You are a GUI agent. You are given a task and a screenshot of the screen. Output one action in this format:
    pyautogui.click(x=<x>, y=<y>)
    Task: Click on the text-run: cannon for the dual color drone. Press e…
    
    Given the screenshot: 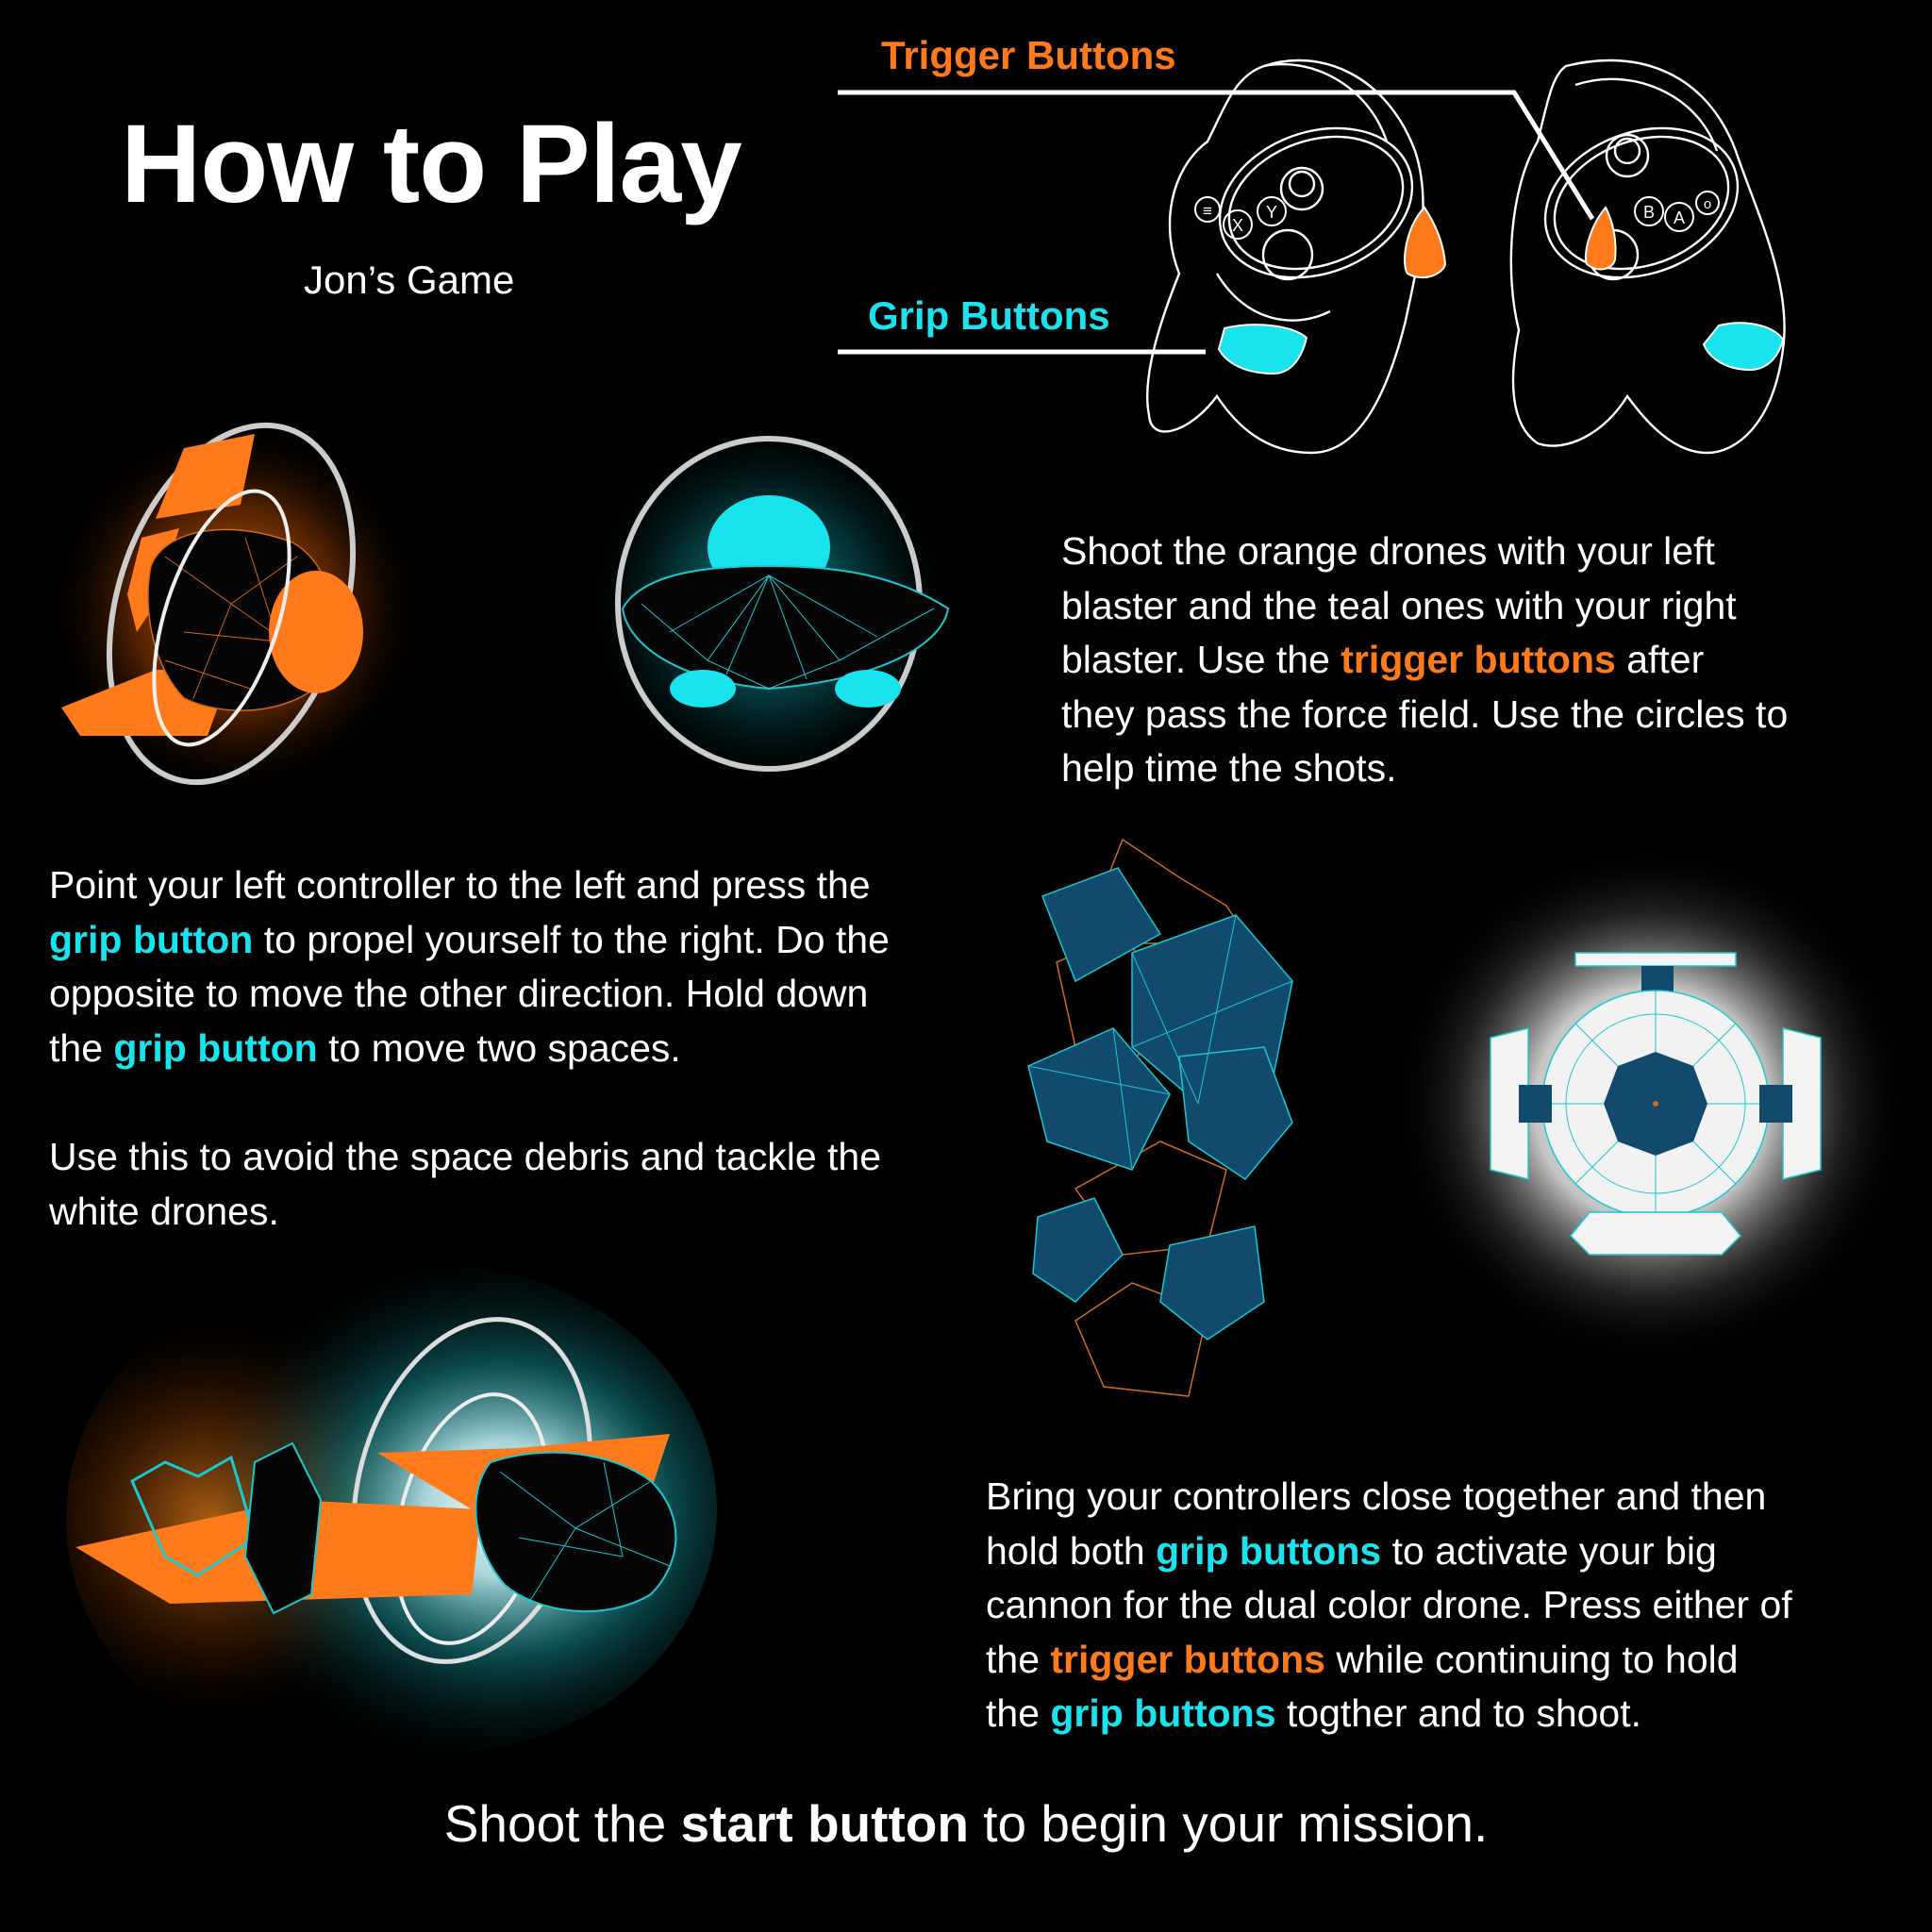 What is the action you would take?
    pyautogui.click(x=1389, y=1604)
    